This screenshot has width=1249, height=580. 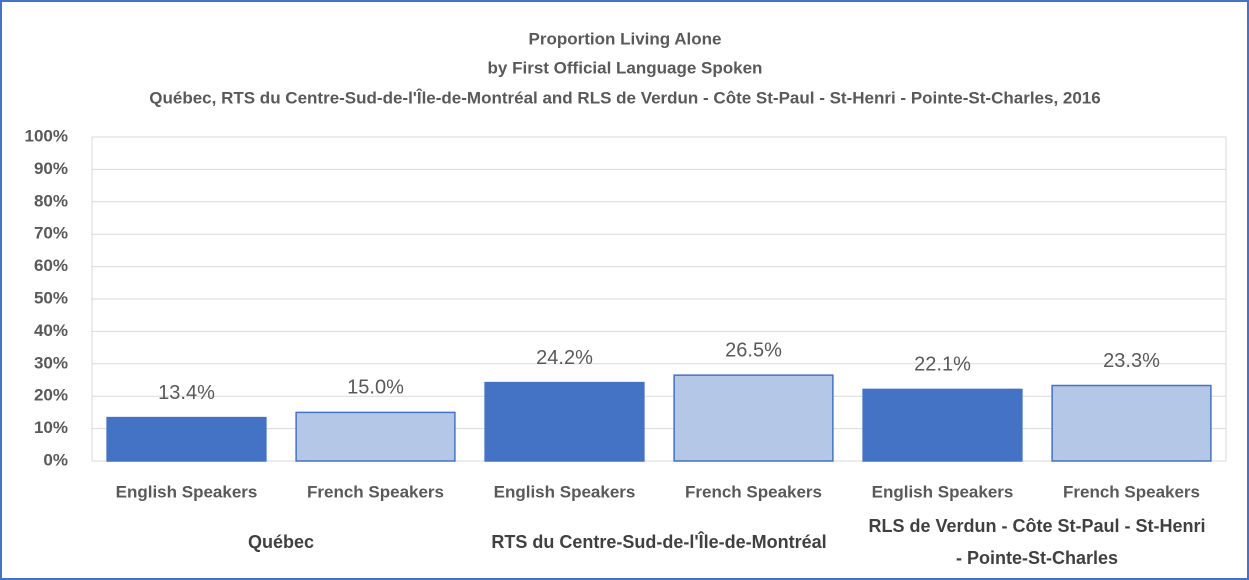 What do you see at coordinates (51, 168) in the screenshot?
I see `y-tick-label: 90%` at bounding box center [51, 168].